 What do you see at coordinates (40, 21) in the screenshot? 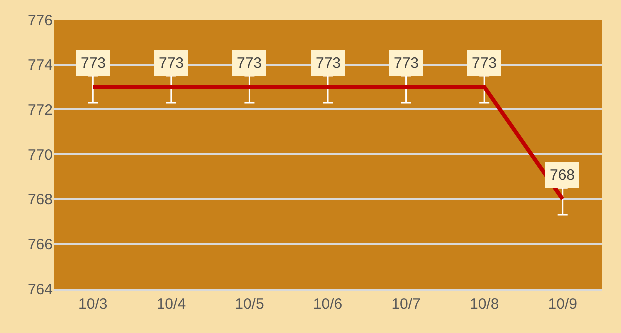
I see `y-tick-label: 776` at bounding box center [40, 21].